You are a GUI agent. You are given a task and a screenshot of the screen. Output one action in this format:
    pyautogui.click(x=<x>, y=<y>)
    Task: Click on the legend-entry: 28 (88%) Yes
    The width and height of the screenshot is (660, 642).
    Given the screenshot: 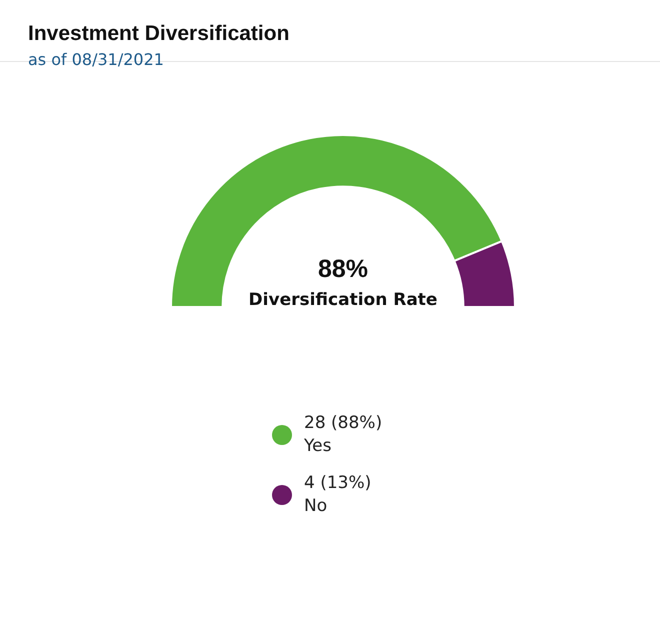 What is the action you would take?
    pyautogui.click(x=327, y=435)
    